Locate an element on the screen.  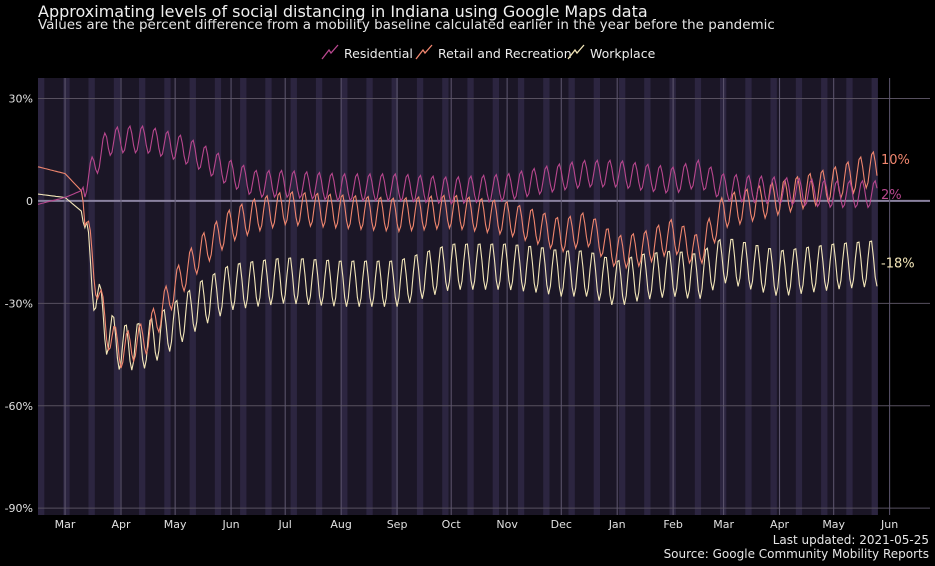
x-tick-label: Nov is located at coordinates (507, 524).